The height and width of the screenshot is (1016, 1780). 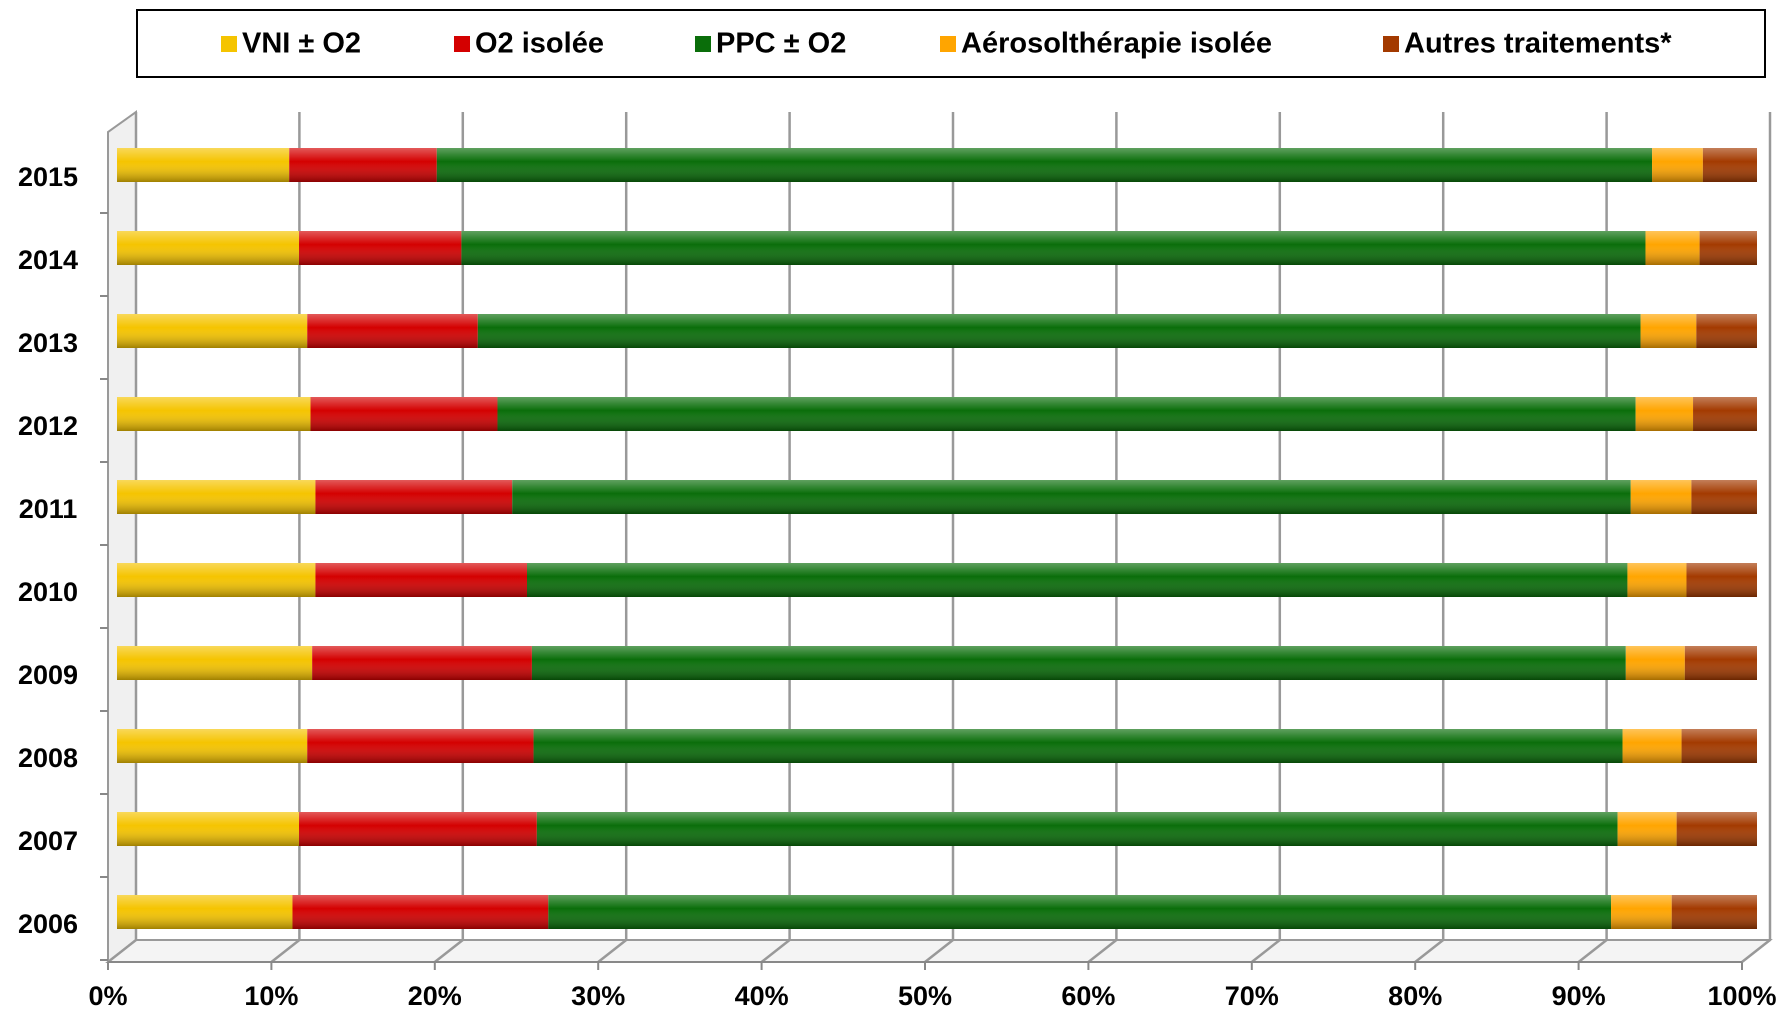 I want to click on x-tick-label: 80%, so click(x=1415, y=996).